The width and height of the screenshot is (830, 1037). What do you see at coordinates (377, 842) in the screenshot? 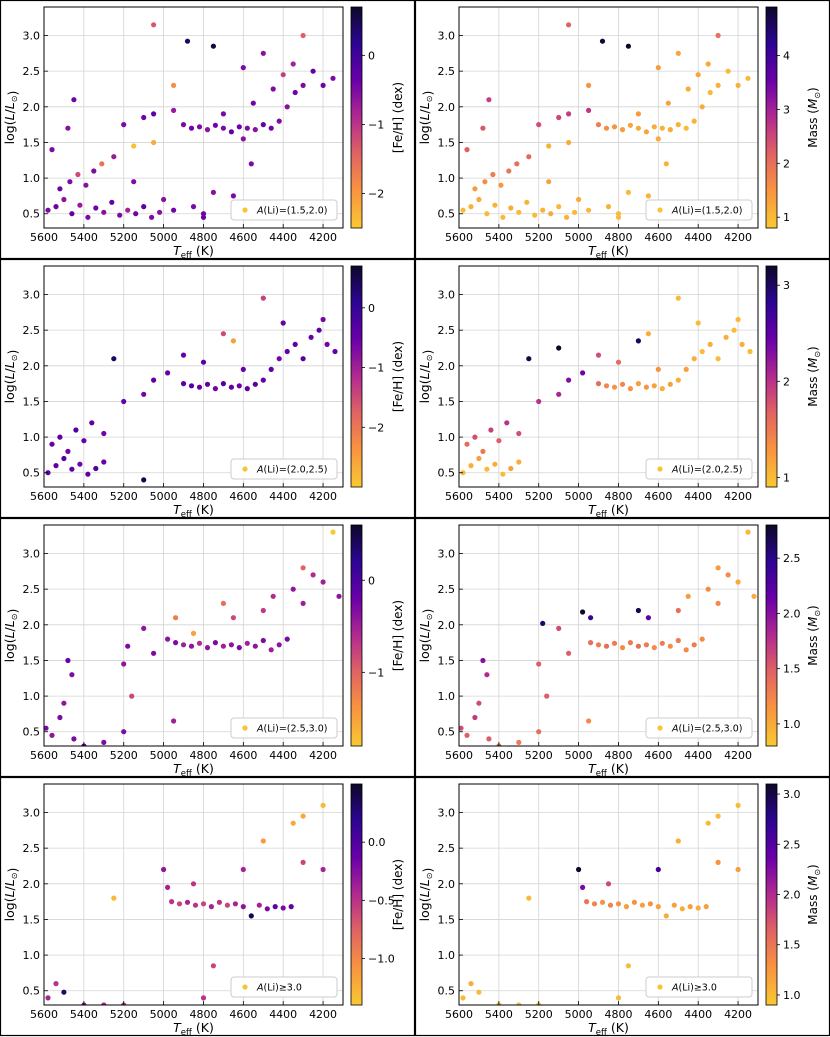
I see `colorbar-tick-label: 0.0` at bounding box center [377, 842].